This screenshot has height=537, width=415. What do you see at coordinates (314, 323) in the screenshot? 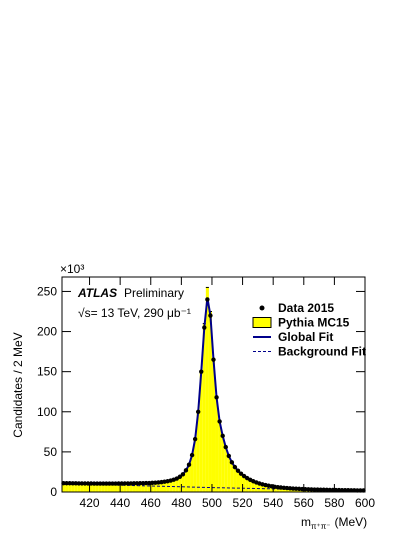
I see `legend-label: Pythia MC15` at bounding box center [314, 323].